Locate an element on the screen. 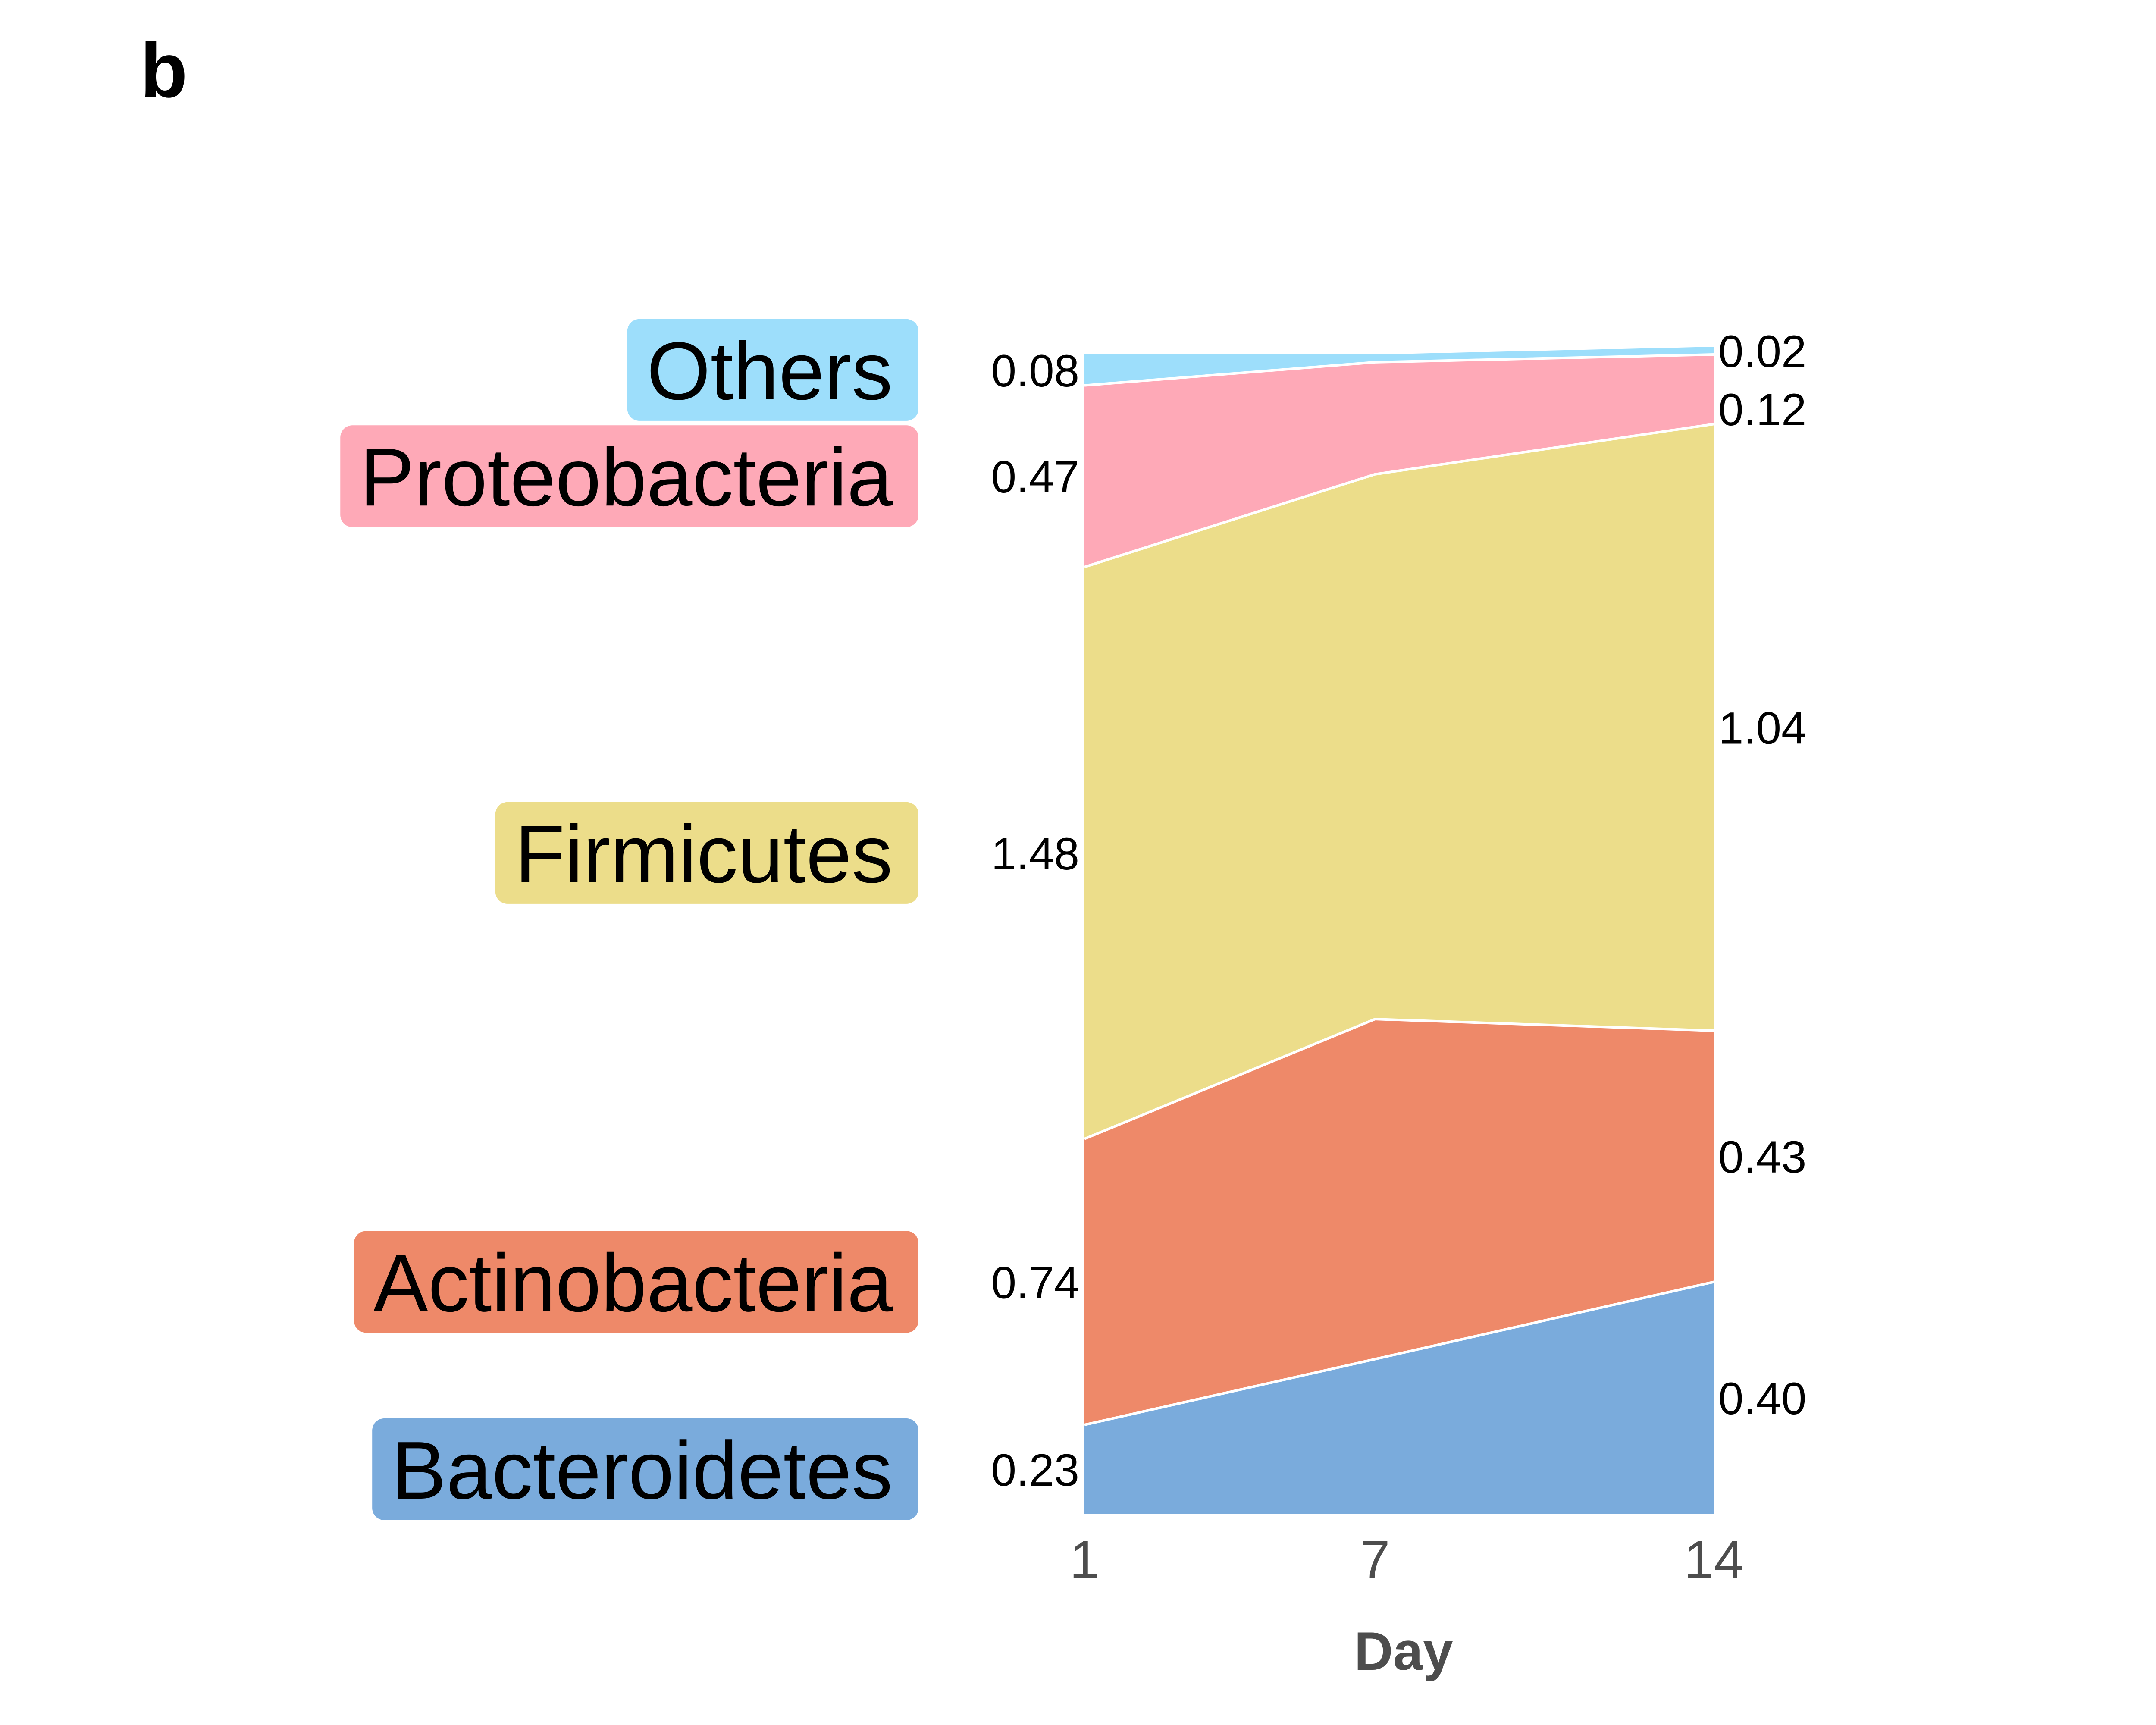 This screenshot has height=1725, width=2156. end-value-bacteroidetes: 0.40 is located at coordinates (1762, 1399).